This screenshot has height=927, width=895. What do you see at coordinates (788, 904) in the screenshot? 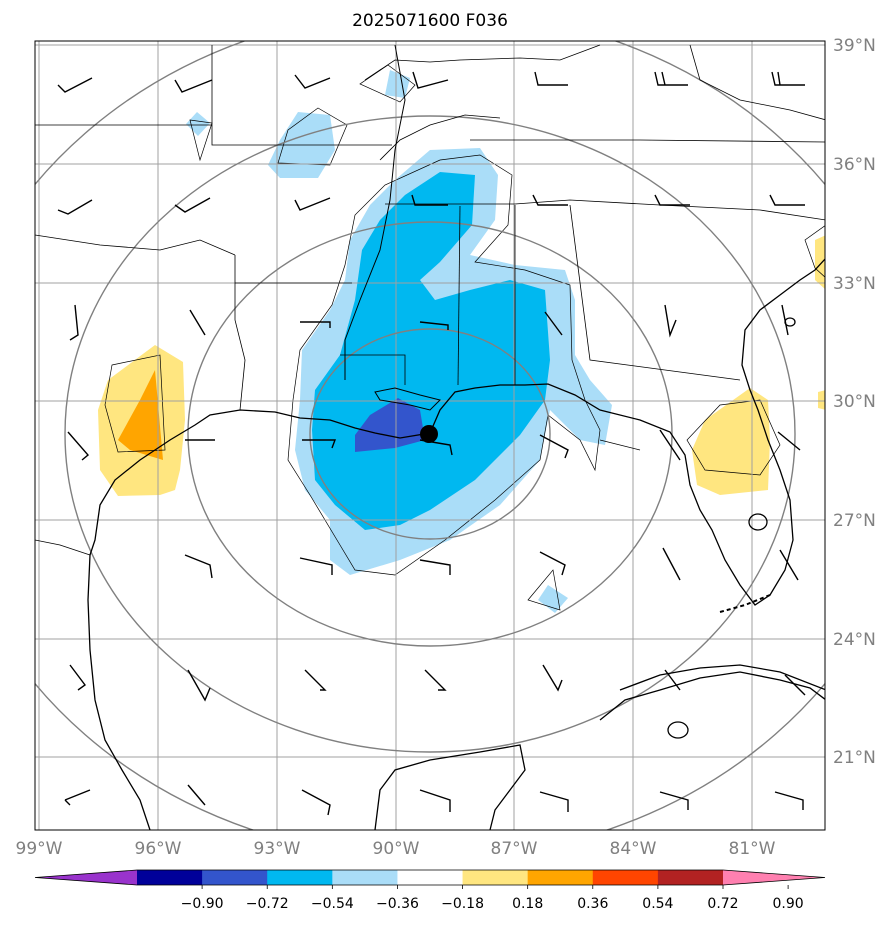
I see `colorbar-tick-label: 0.90` at bounding box center [788, 904].